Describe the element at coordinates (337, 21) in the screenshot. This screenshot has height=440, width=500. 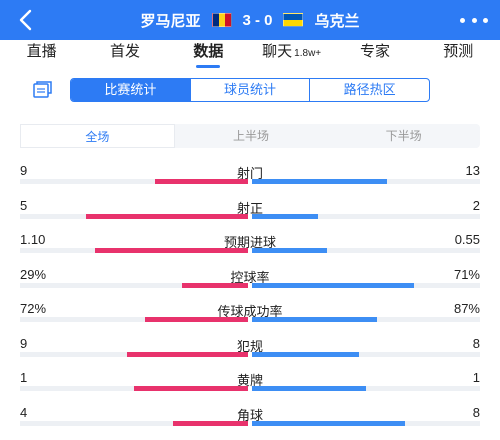
I see `away-team-name: 乌克兰` at that location.